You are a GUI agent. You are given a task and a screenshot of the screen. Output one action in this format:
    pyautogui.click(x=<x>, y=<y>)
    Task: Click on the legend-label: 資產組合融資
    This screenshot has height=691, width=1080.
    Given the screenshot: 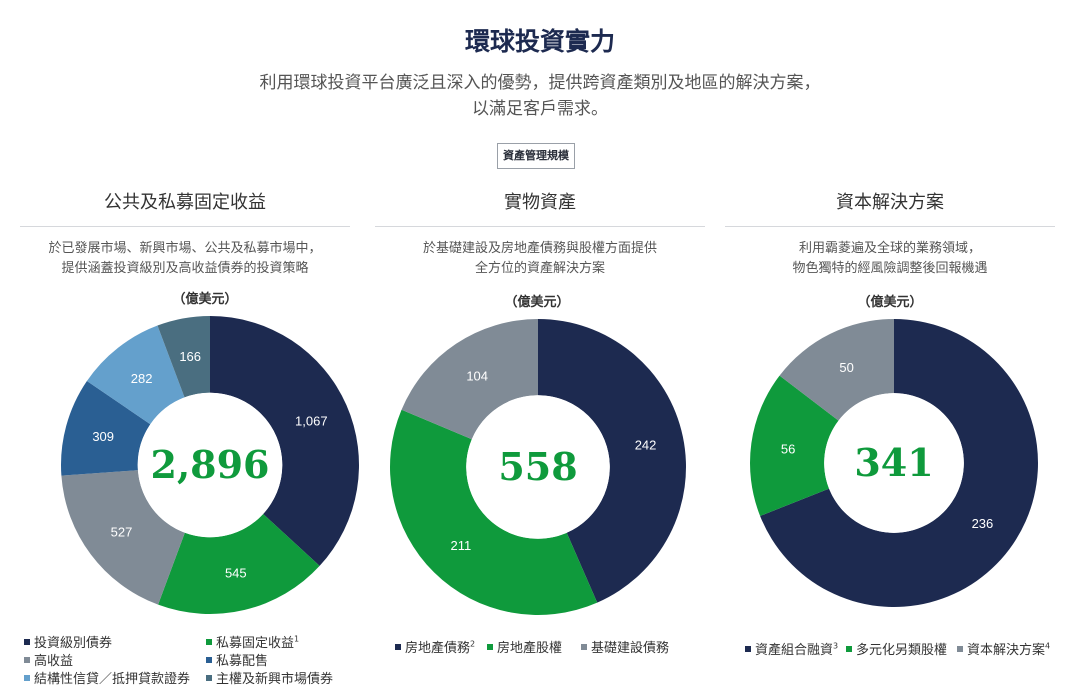 What is the action you would take?
    pyautogui.click(x=794, y=650)
    